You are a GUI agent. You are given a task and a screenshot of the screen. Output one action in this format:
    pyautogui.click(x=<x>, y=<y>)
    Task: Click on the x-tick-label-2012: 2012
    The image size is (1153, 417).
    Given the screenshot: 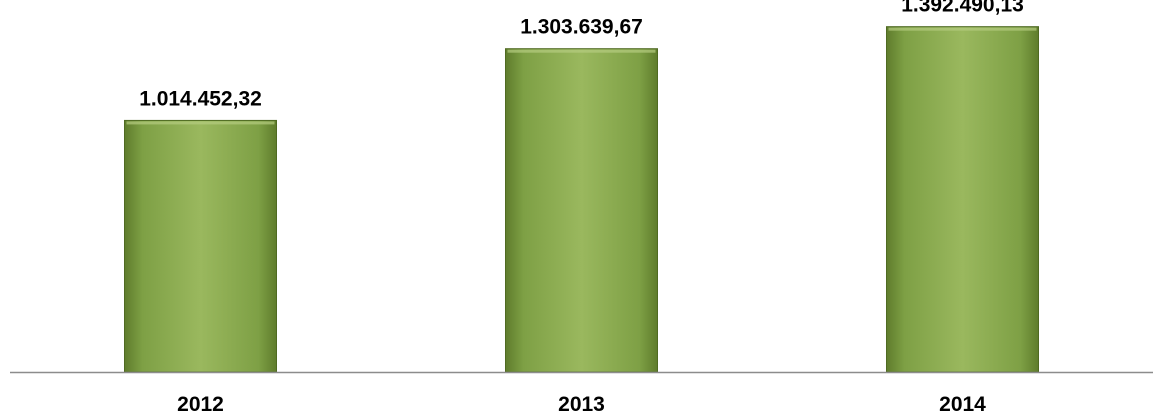 What is the action you would take?
    pyautogui.click(x=200, y=404)
    